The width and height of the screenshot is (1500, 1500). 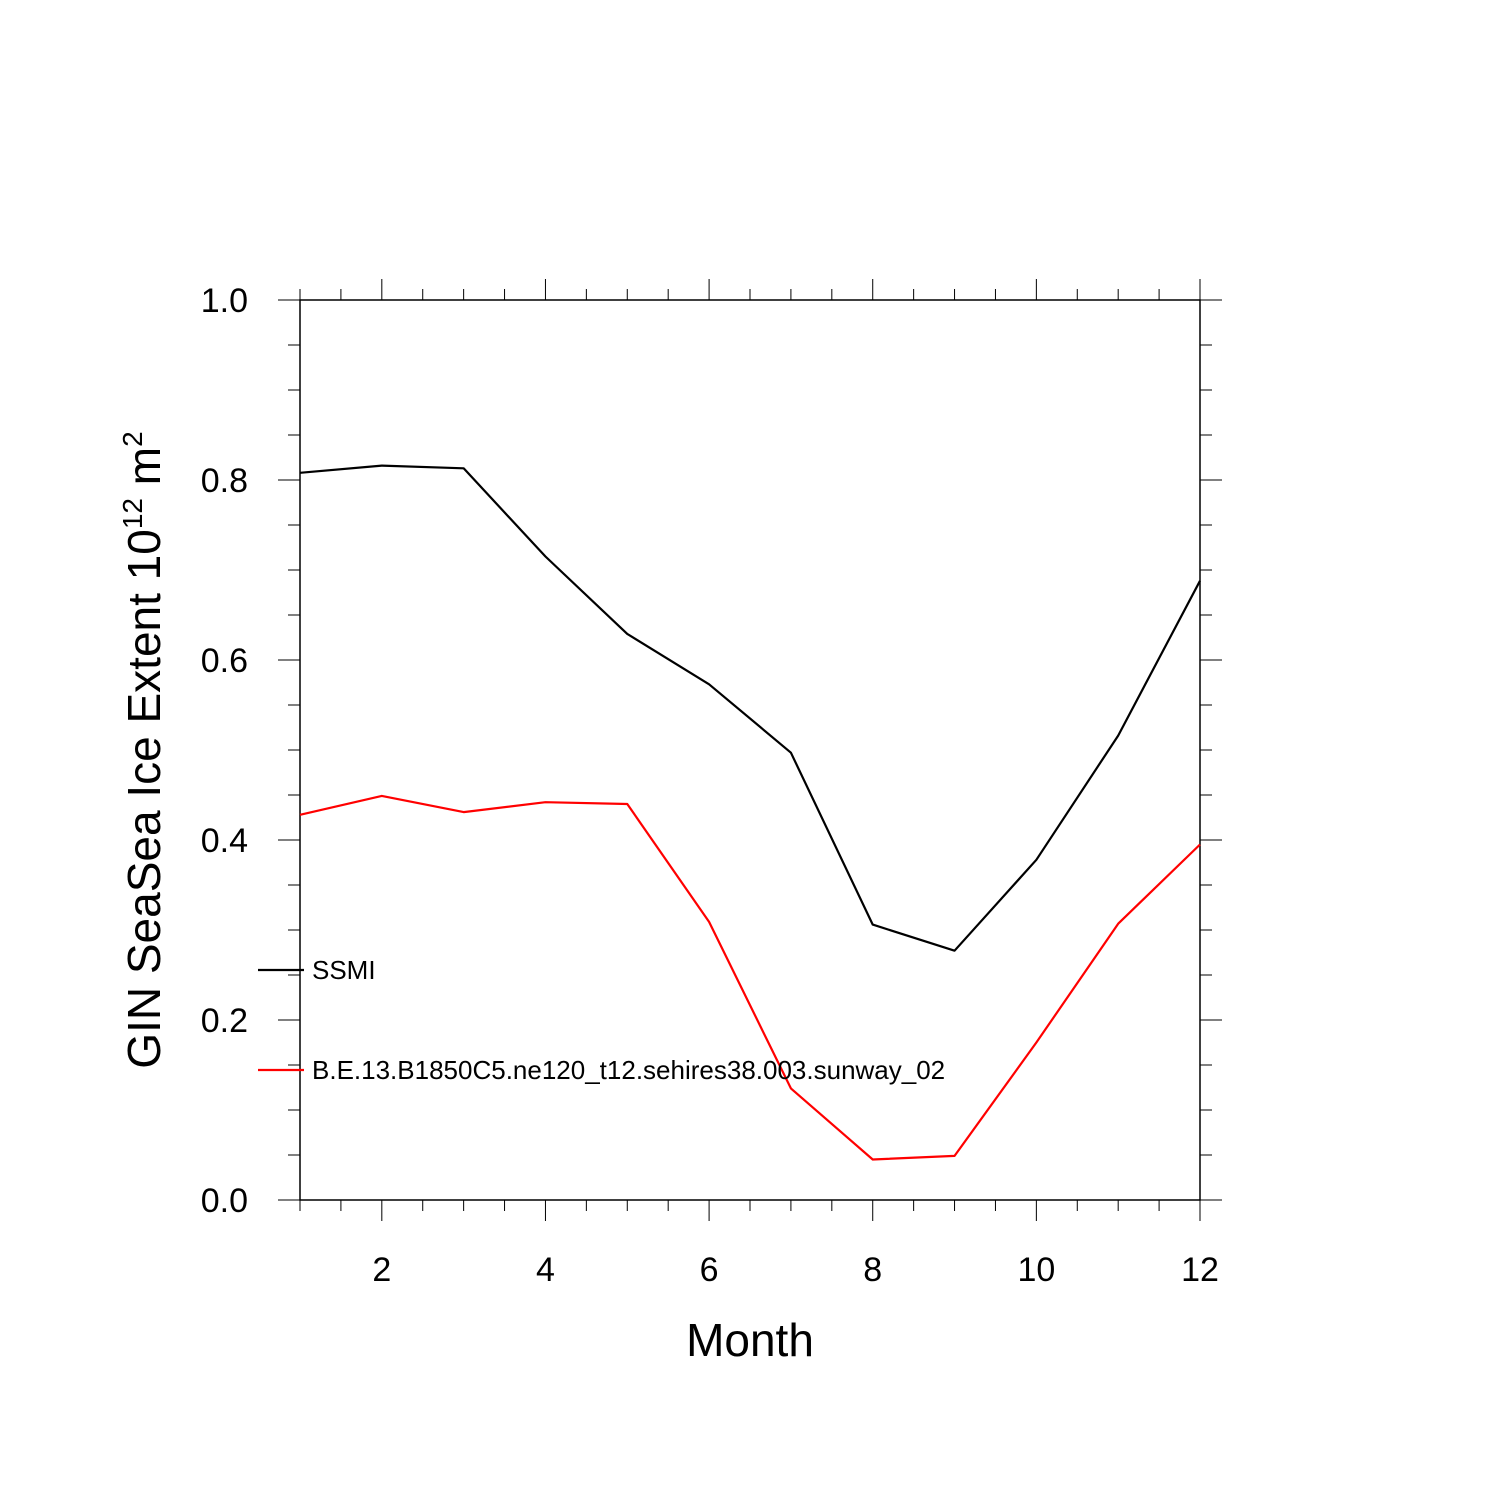 I want to click on x-tick-labels: 2 4 6 8 10 12, so click(x=795, y=1270).